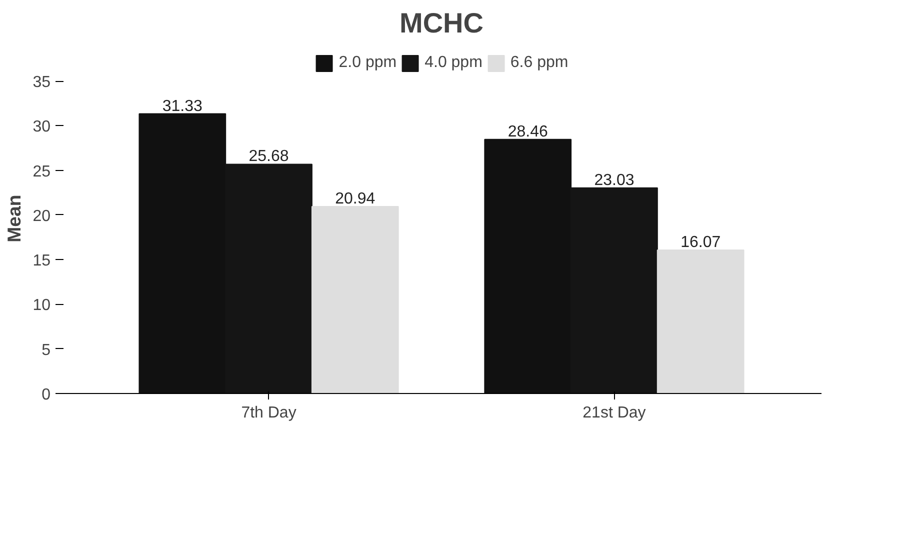 Image resolution: width=902 pixels, height=545 pixels. What do you see at coordinates (41, 127) in the screenshot?
I see `y-tick-label: 30` at bounding box center [41, 127].